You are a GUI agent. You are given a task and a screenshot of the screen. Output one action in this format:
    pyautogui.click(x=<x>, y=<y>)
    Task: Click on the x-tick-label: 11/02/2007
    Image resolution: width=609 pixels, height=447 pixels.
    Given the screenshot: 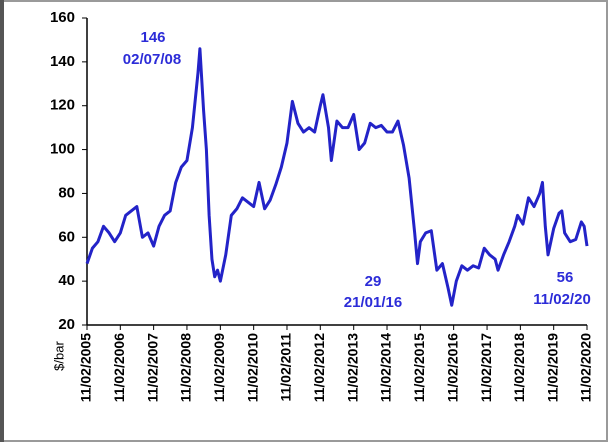 What is the action you would take?
    pyautogui.click(x=152, y=368)
    